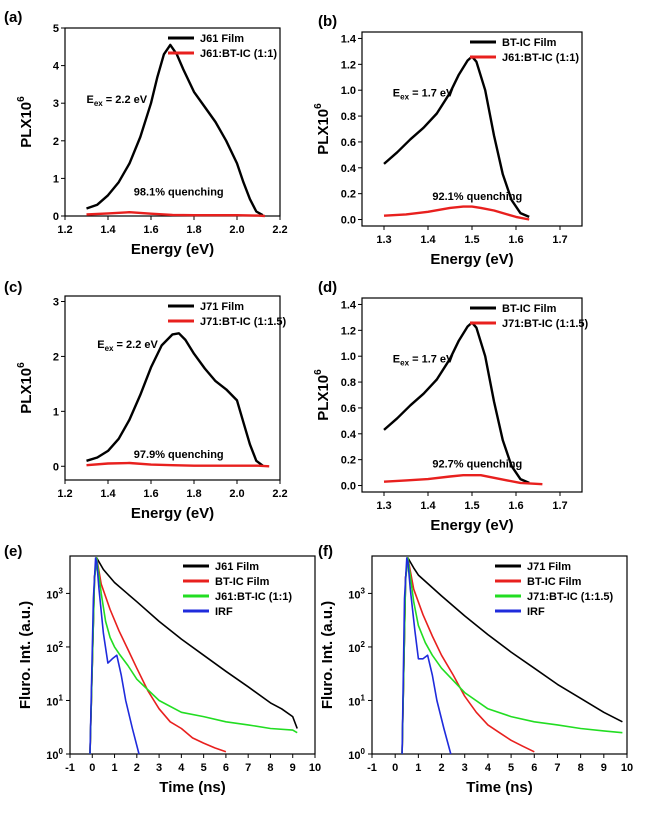 The height and width of the screenshot is (814, 650). Describe the element at coordinates (581, 768) in the screenshot. I see `x-tick-label: 8` at that location.